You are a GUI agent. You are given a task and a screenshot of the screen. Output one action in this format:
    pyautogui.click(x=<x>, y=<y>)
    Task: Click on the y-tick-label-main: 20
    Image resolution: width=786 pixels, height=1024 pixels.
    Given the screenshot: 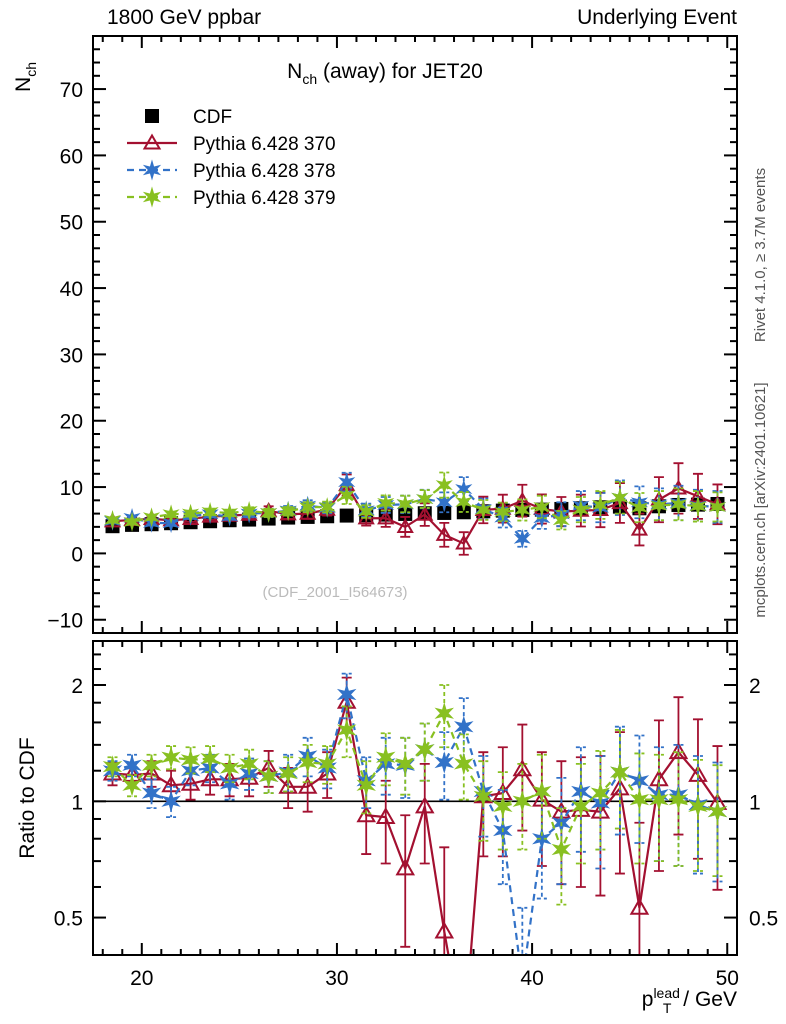 What is the action you would take?
    pyautogui.click(x=71, y=422)
    